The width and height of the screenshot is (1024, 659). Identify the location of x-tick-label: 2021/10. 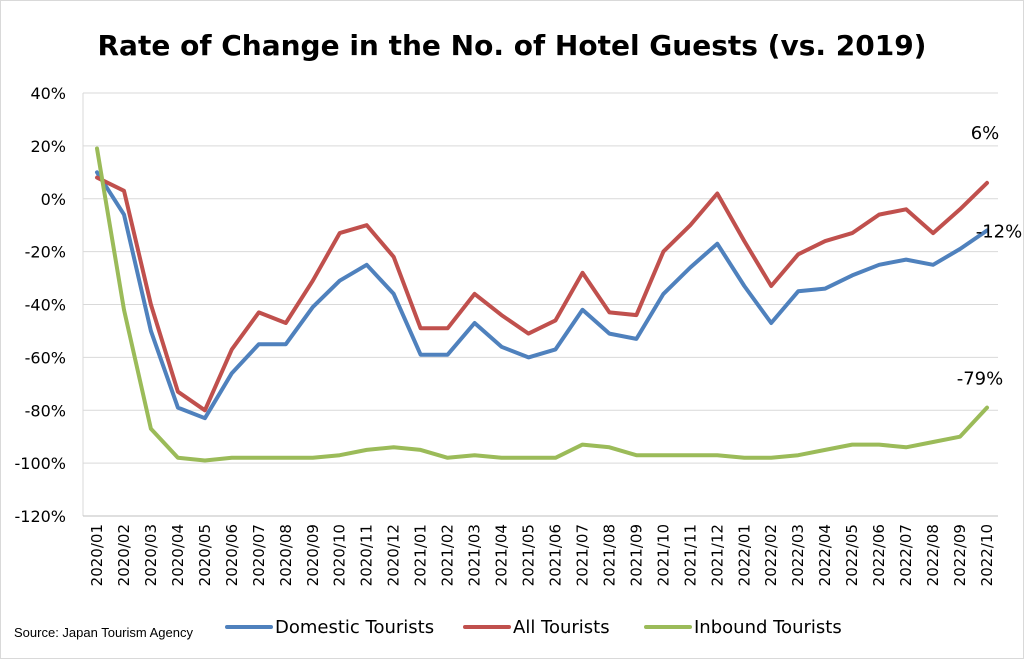
(663, 555).